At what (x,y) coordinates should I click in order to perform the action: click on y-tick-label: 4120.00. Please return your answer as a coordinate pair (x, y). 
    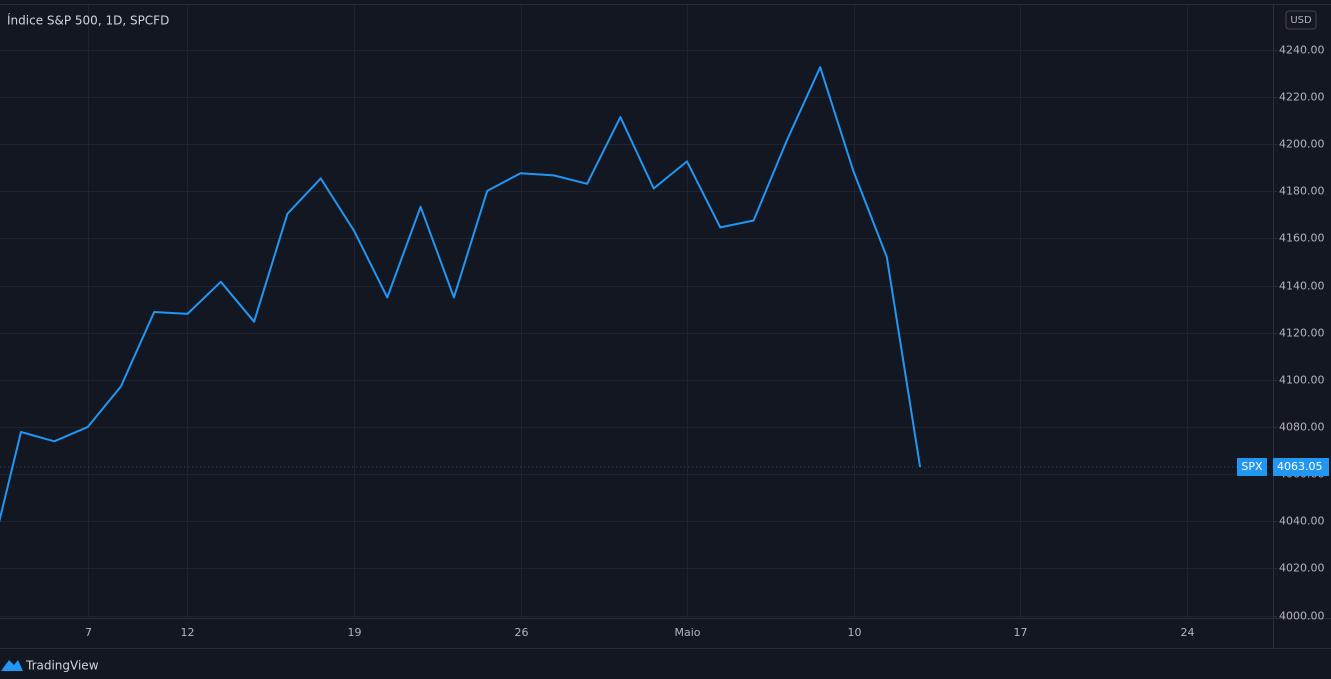
    Looking at the image, I should click on (1302, 333).